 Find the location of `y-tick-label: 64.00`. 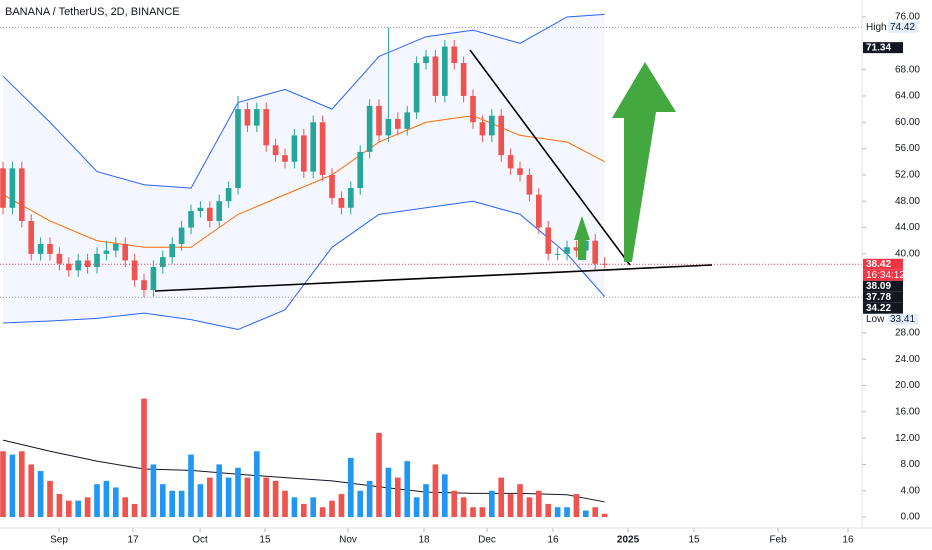

y-tick-label: 64.00 is located at coordinates (907, 96).